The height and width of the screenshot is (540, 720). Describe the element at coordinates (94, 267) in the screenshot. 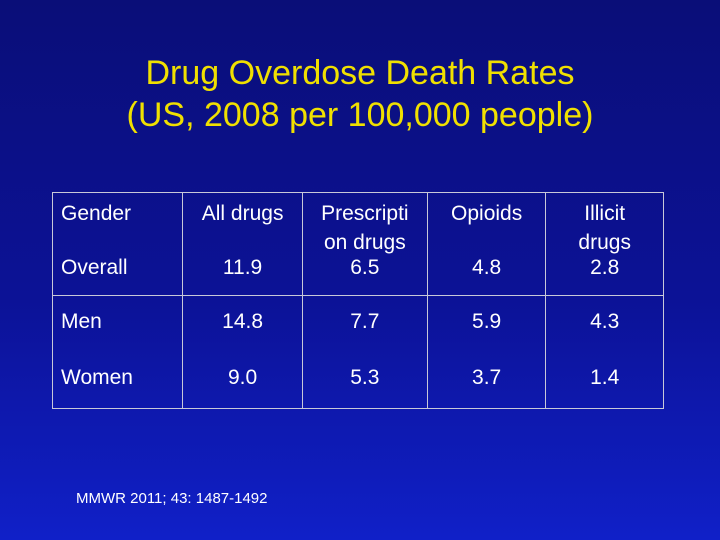

I see `cell-gender-text: Overall` at that location.